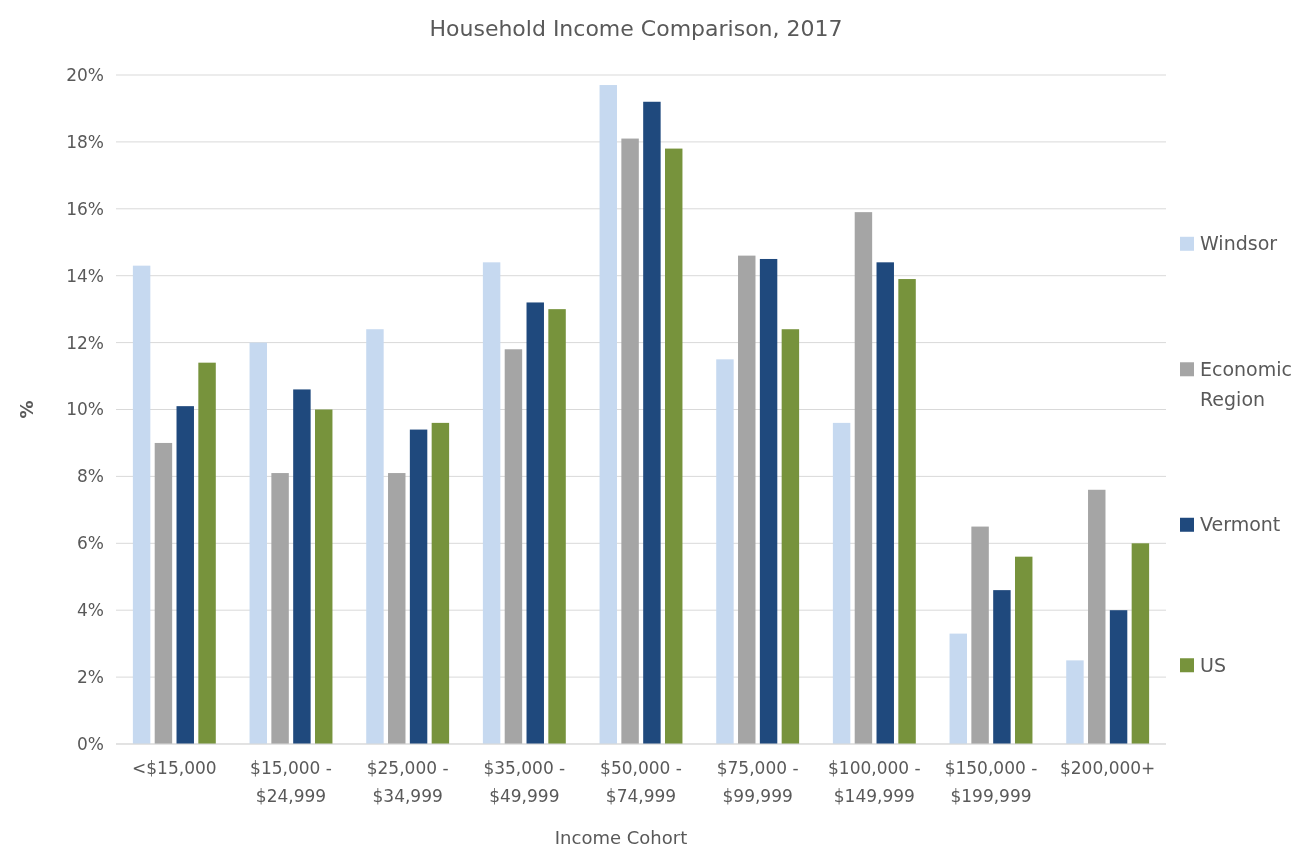 This screenshot has height=846, width=1296. What do you see at coordinates (90, 476) in the screenshot?
I see `y-tick-label: 8%` at bounding box center [90, 476].